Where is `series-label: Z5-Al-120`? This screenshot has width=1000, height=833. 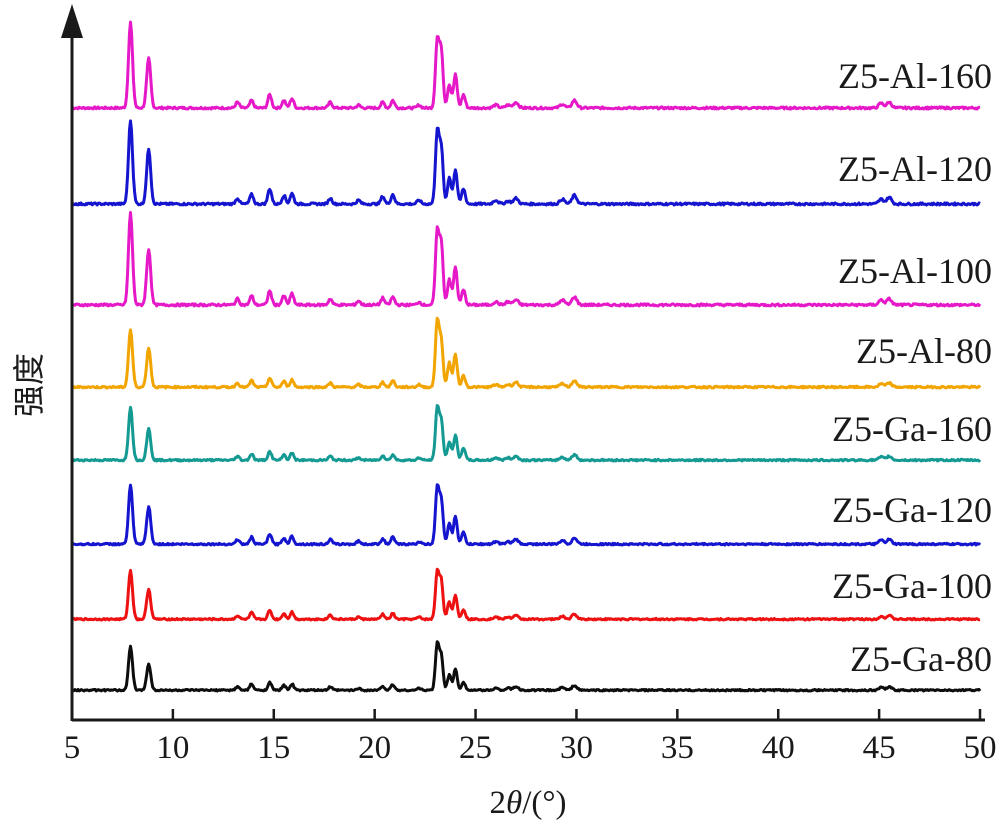 series-label: Z5-Al-120 is located at coordinates (915, 169).